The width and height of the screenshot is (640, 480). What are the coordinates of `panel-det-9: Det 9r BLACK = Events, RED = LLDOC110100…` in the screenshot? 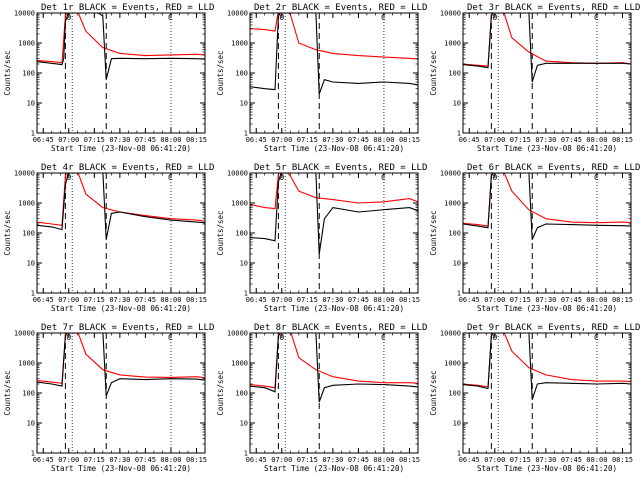 It's located at (534, 398).